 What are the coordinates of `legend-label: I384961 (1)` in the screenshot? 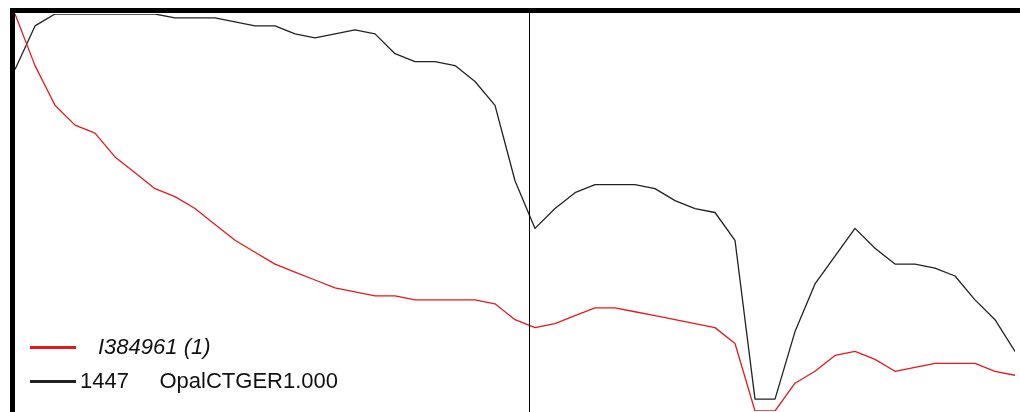 It's located at (154, 347).